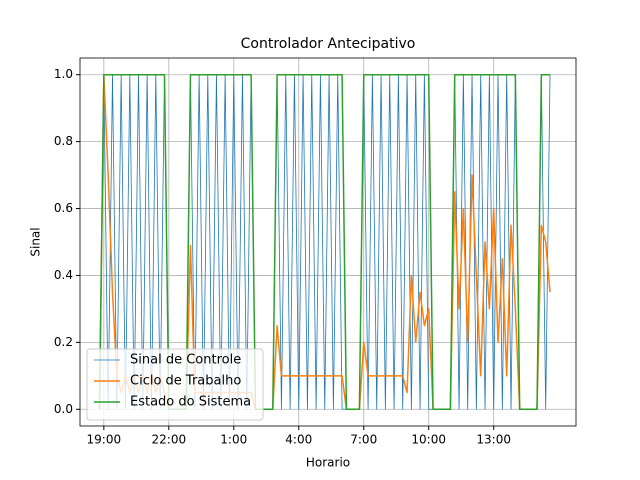 The height and width of the screenshot is (480, 640). Describe the element at coordinates (190, 402) in the screenshot. I see `legend-label: Estado do Sistema` at that location.